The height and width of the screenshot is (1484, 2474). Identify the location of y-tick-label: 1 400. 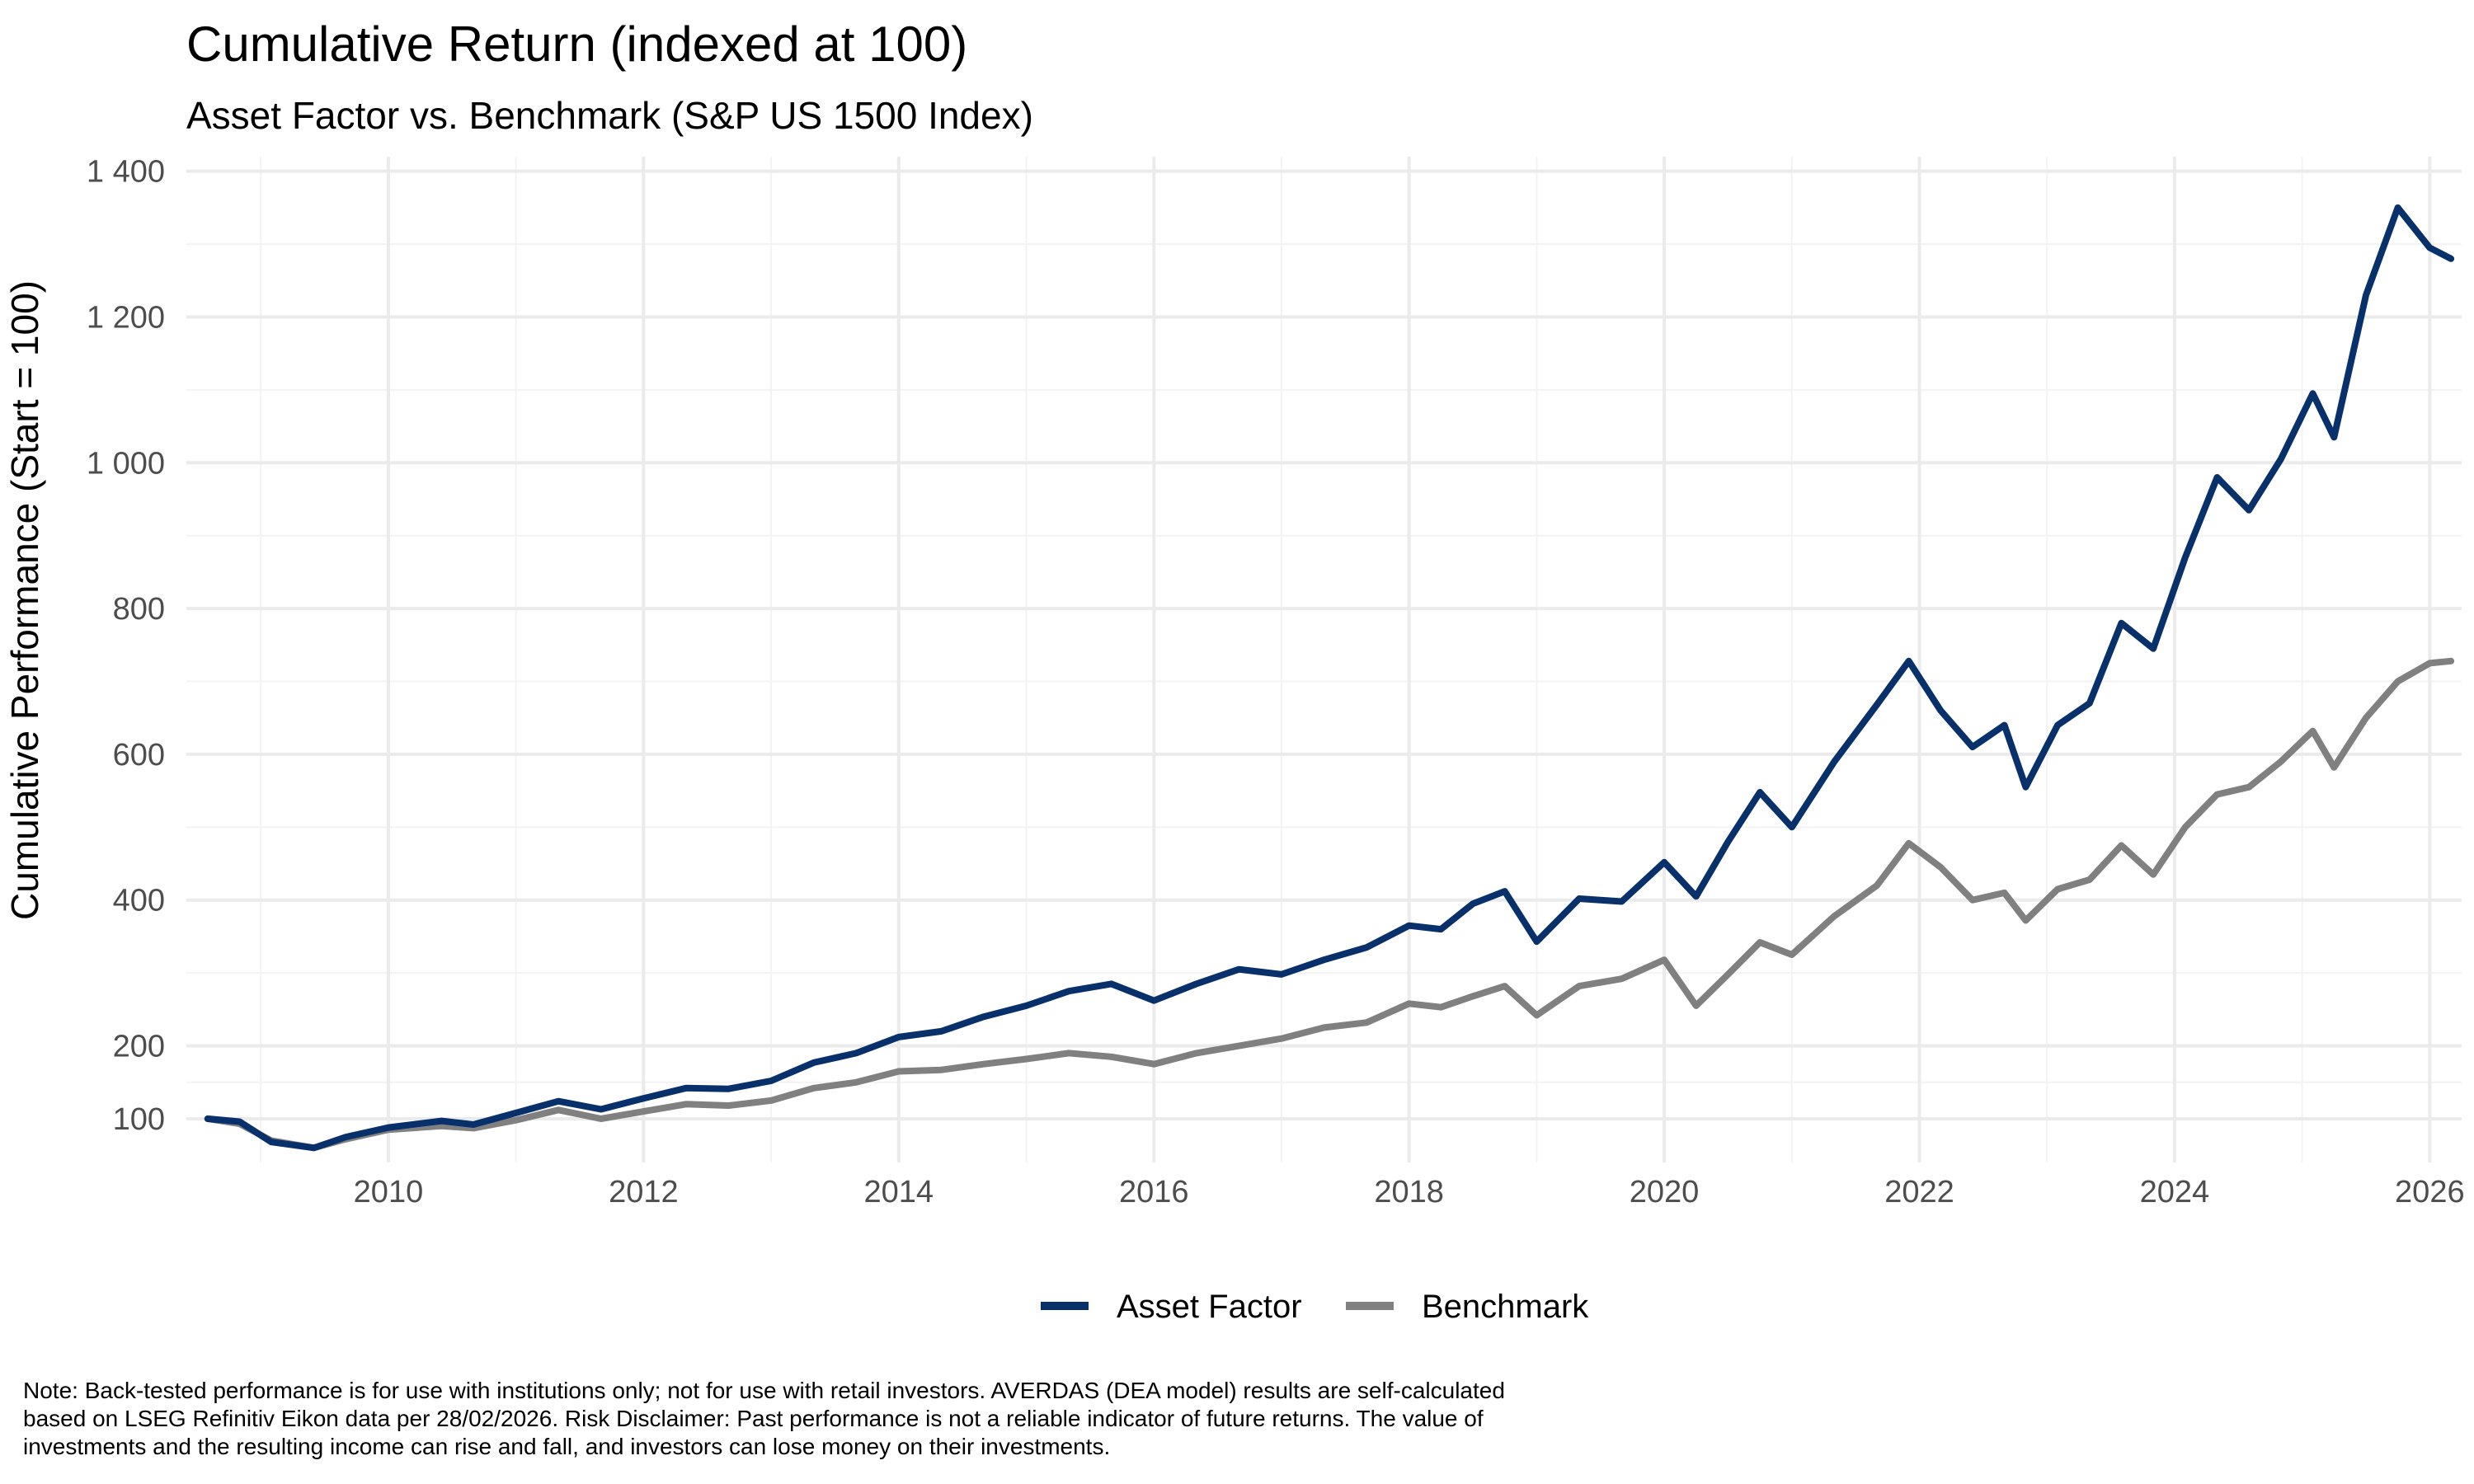
(126, 172).